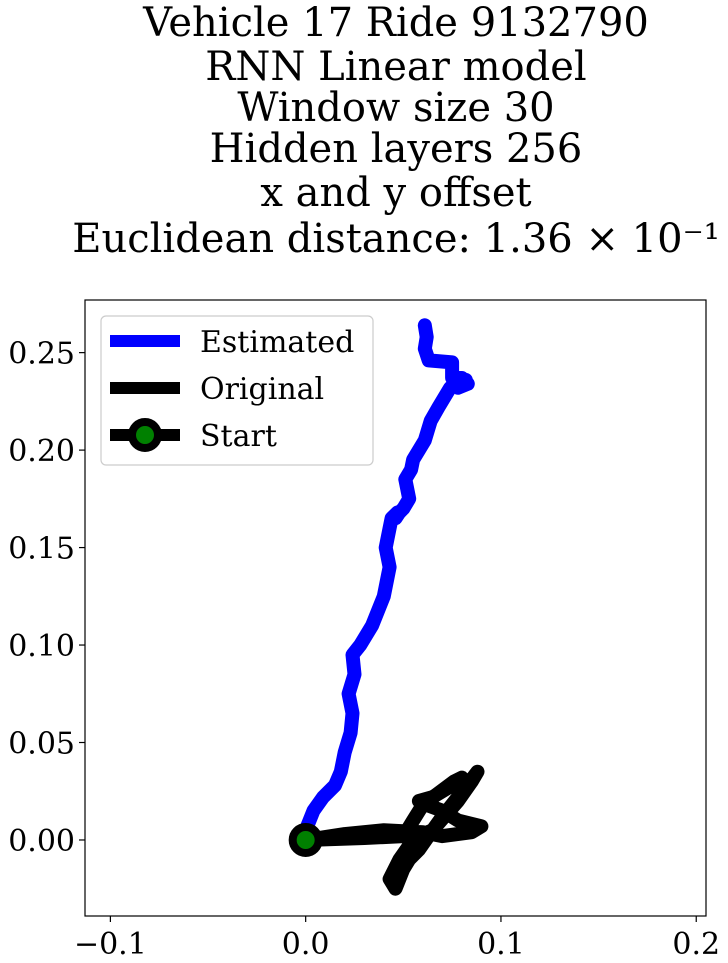 This screenshot has height=963, width=728. Describe the element at coordinates (41, 841) in the screenshot. I see `y-tick-label: 0.00` at that location.